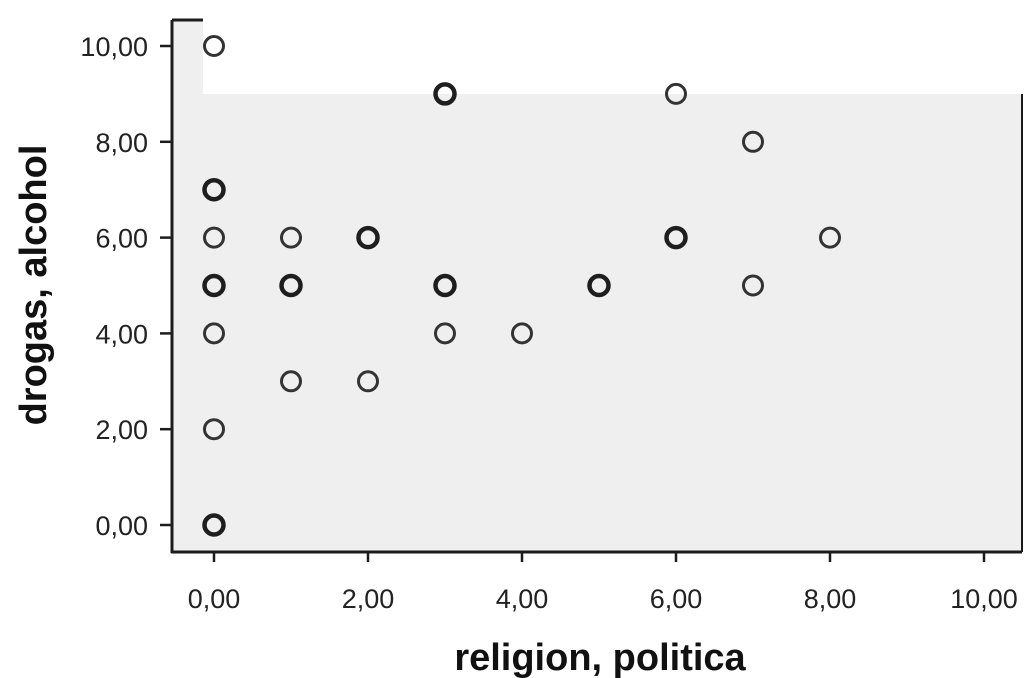  I want to click on occluding-panel, so click(615, 47).